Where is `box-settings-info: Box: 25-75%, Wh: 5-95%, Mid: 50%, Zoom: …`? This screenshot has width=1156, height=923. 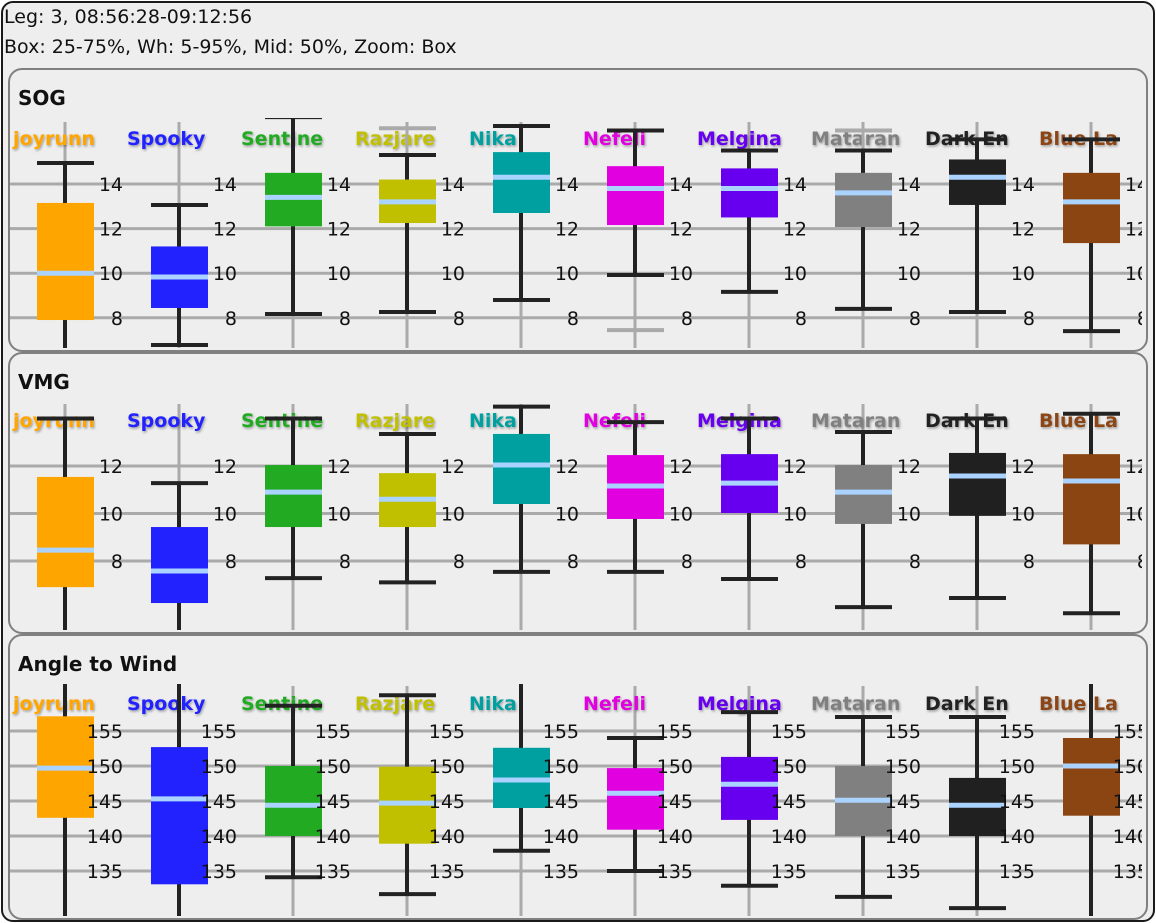
box-settings-info: Box: 25-75%, Wh: 5-95%, Mid: 50%, Zoom: … is located at coordinates (230, 47).